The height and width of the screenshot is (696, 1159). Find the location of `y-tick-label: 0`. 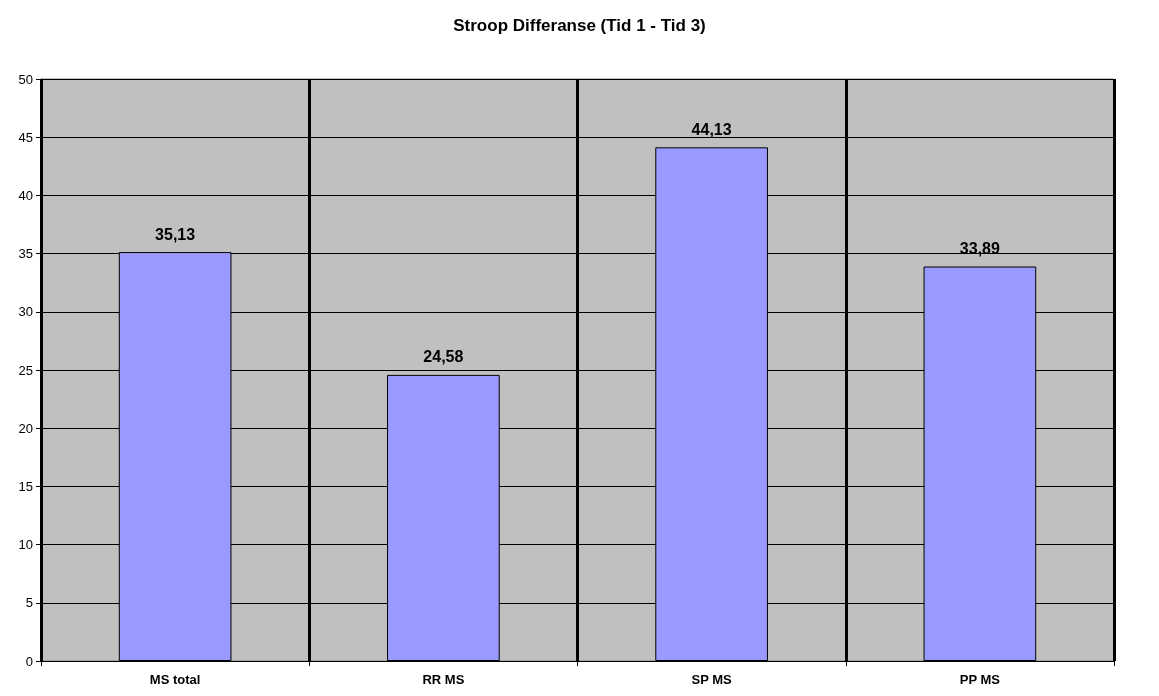

y-tick-label: 0 is located at coordinates (29, 661).